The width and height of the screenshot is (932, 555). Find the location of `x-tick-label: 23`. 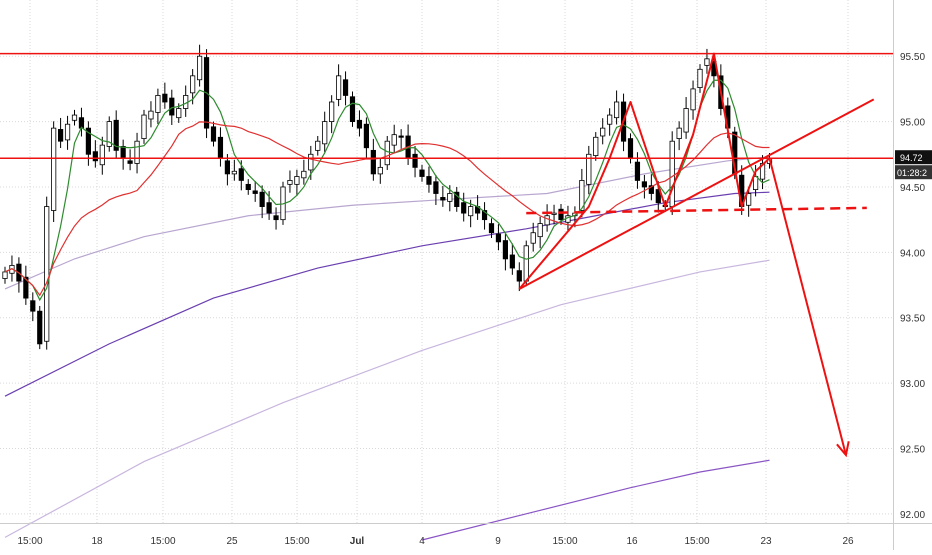

x-tick-label: 23 is located at coordinates (766, 541).